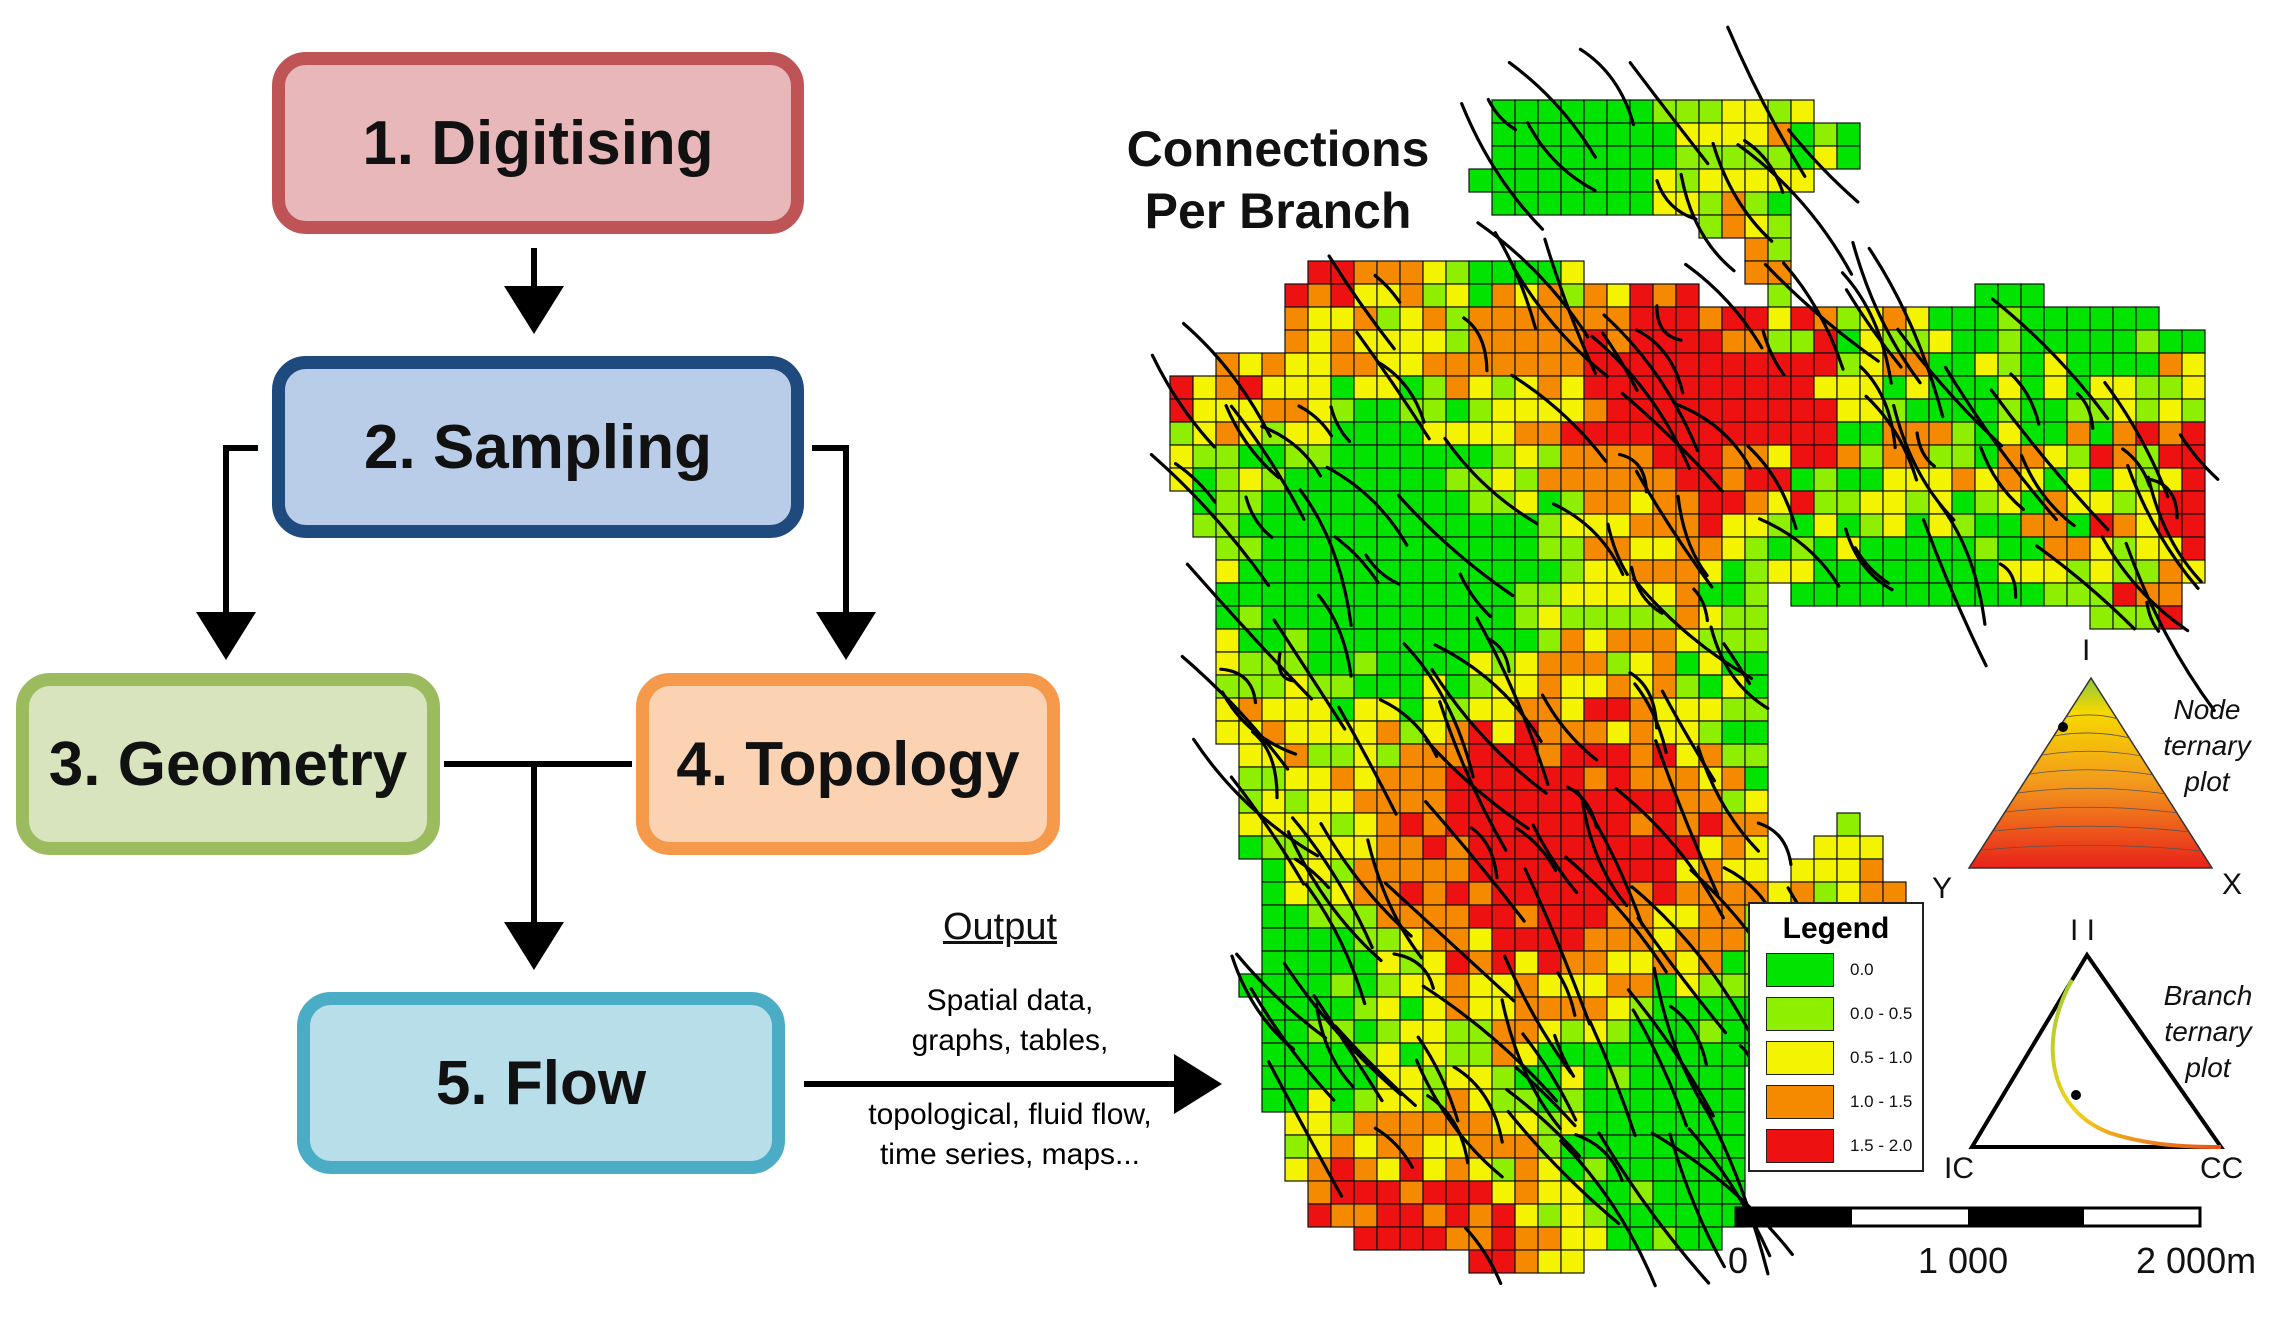 The height and width of the screenshot is (1323, 2279). What do you see at coordinates (1959, 1168) in the screenshot?
I see `branch-ternary-vertex-left: IC` at bounding box center [1959, 1168].